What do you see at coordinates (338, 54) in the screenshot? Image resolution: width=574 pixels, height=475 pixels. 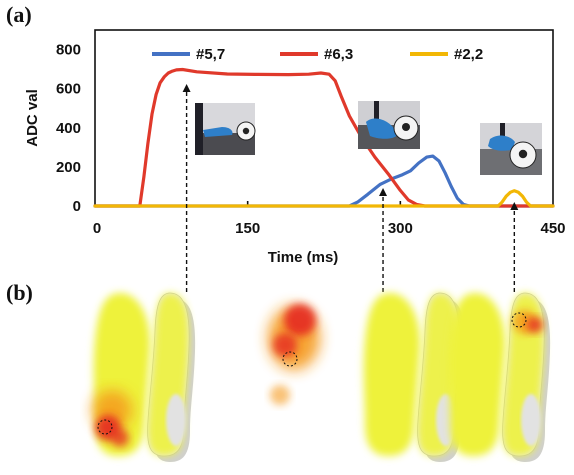 I see `legend-label-6-3: #6,3` at bounding box center [338, 54].